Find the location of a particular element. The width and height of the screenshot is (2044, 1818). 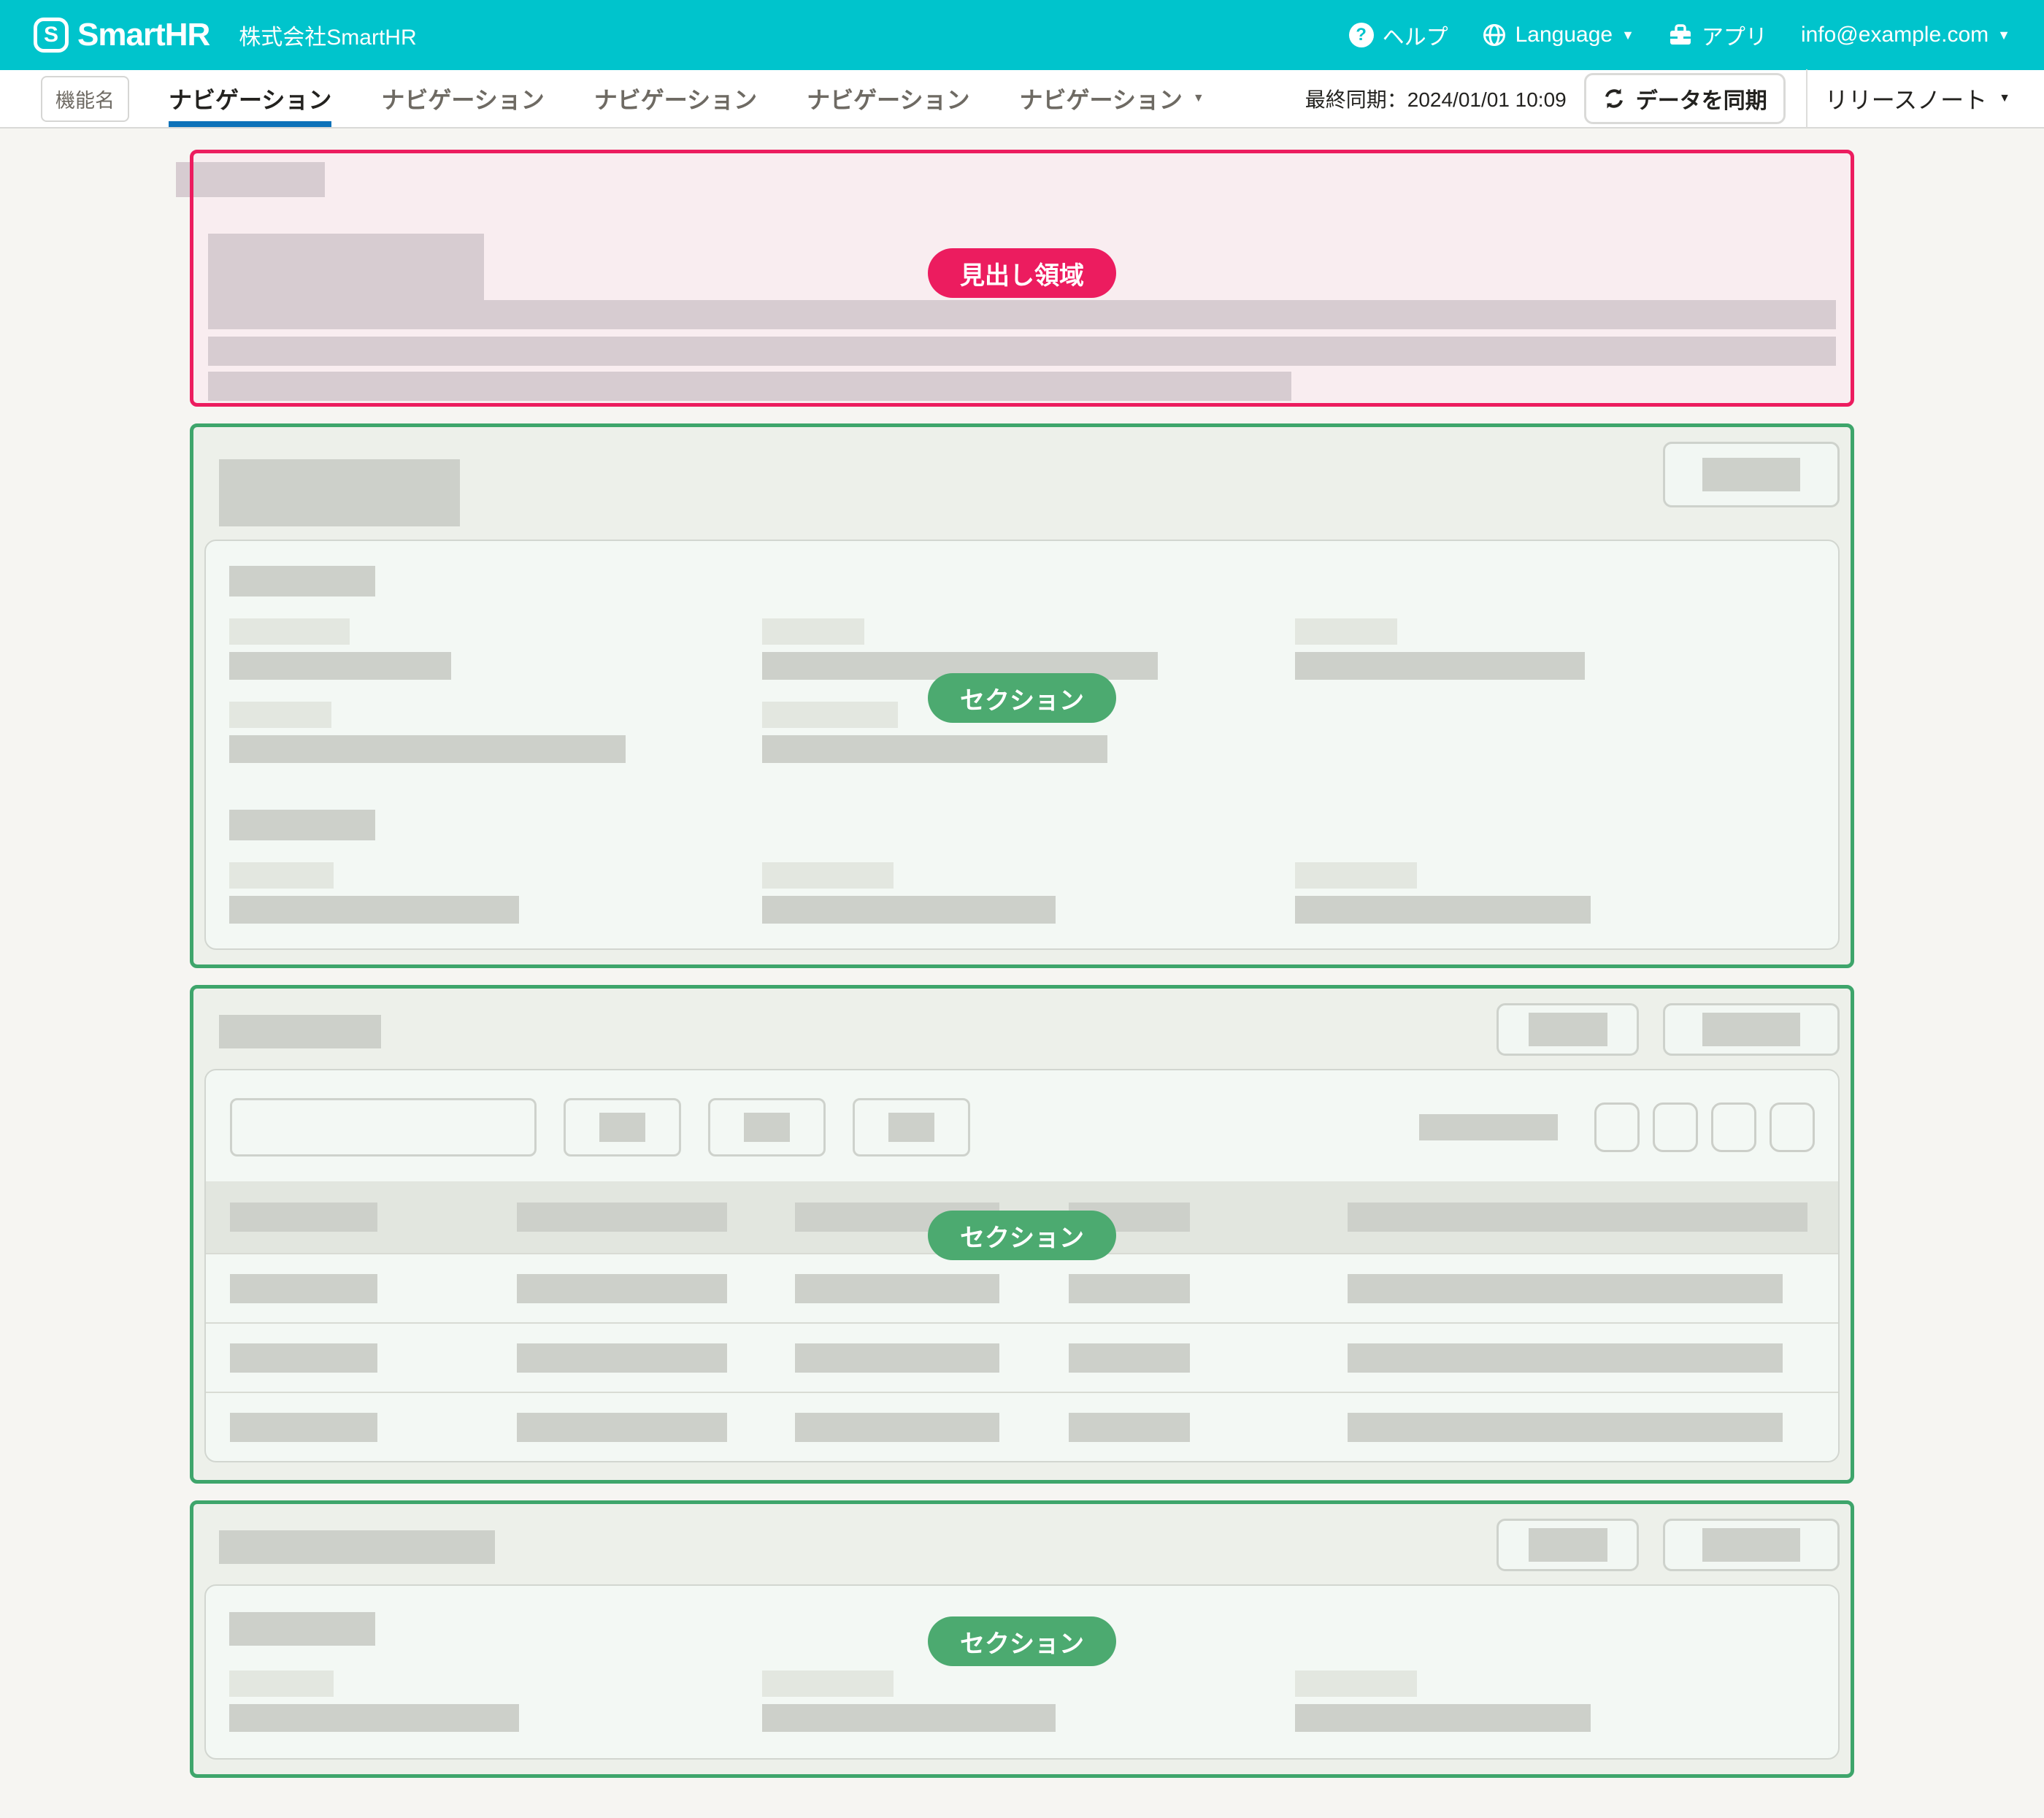

sync-button-label: データを同期 is located at coordinates (1701, 101).